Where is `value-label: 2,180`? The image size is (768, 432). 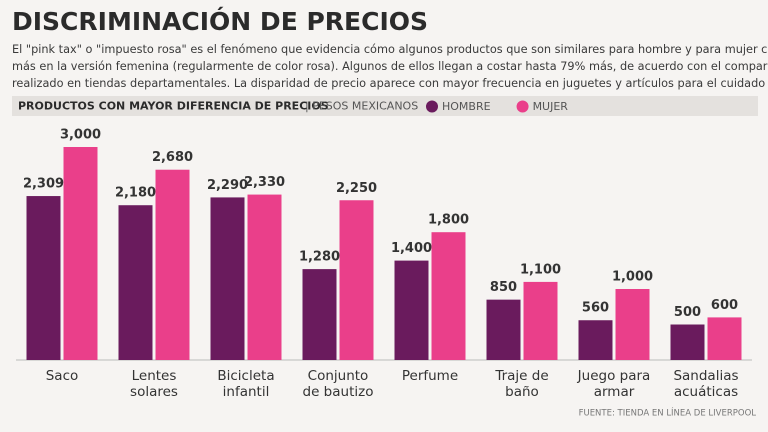 value-label: 2,180 is located at coordinates (135, 193).